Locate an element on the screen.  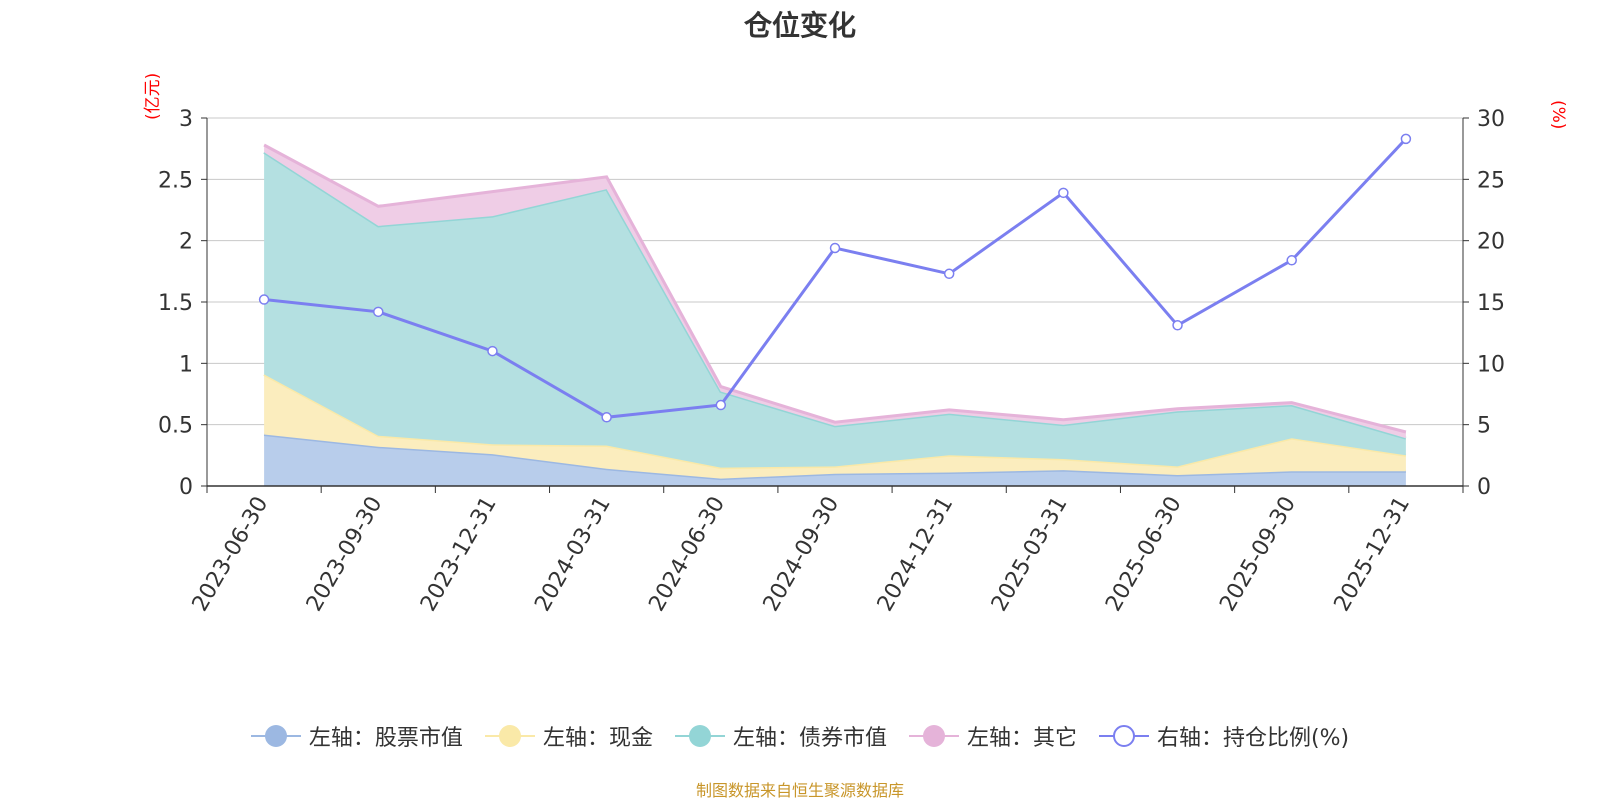
left-tick-label-1: 0.5 is located at coordinates (175, 426).